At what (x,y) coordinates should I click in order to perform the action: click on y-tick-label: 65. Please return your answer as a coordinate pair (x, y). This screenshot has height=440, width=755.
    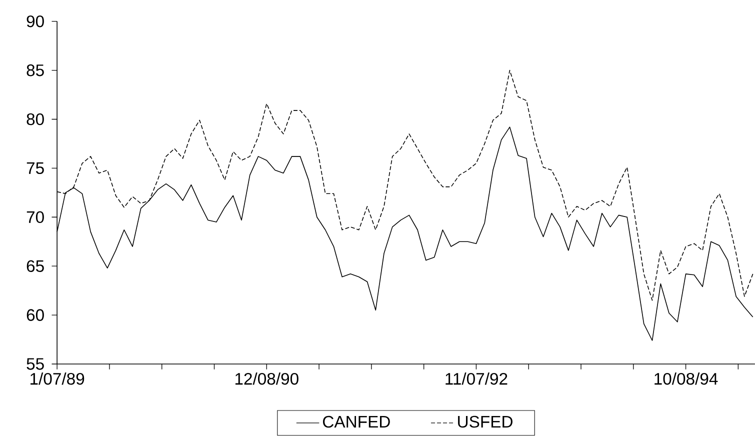
    Looking at the image, I should click on (35, 266).